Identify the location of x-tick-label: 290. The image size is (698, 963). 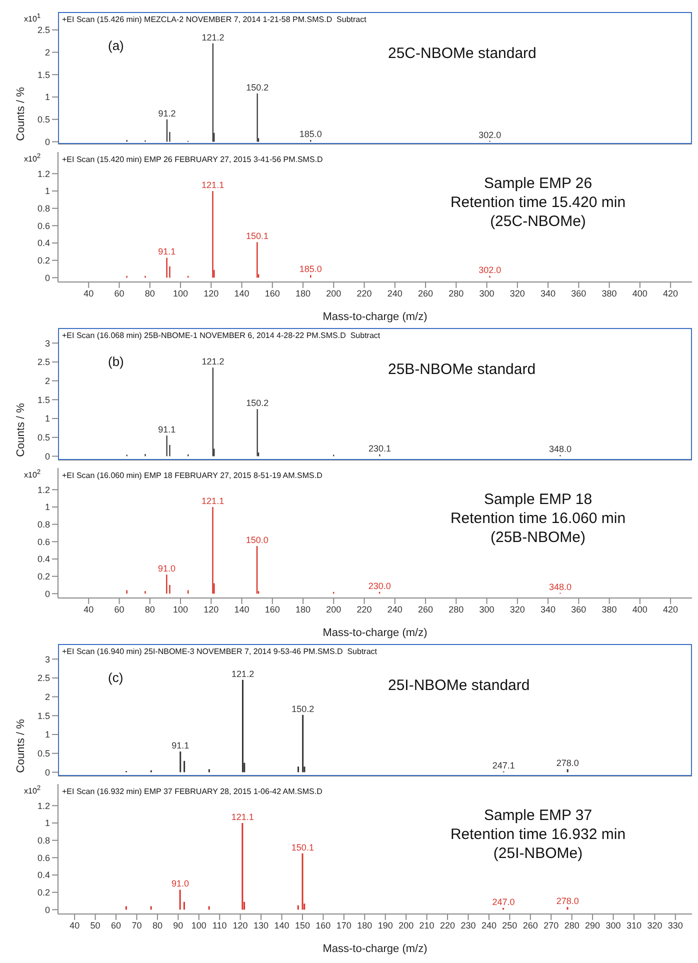
(592, 925).